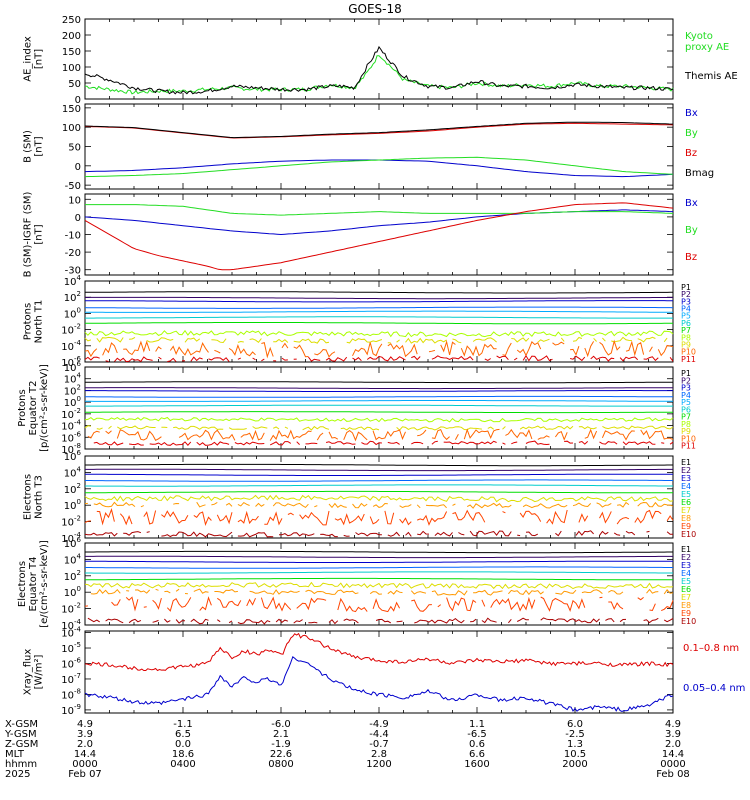 The width and height of the screenshot is (750, 800). What do you see at coordinates (699, 173) in the screenshot?
I see `legend-label-bsm-3: Bmag` at bounding box center [699, 173].